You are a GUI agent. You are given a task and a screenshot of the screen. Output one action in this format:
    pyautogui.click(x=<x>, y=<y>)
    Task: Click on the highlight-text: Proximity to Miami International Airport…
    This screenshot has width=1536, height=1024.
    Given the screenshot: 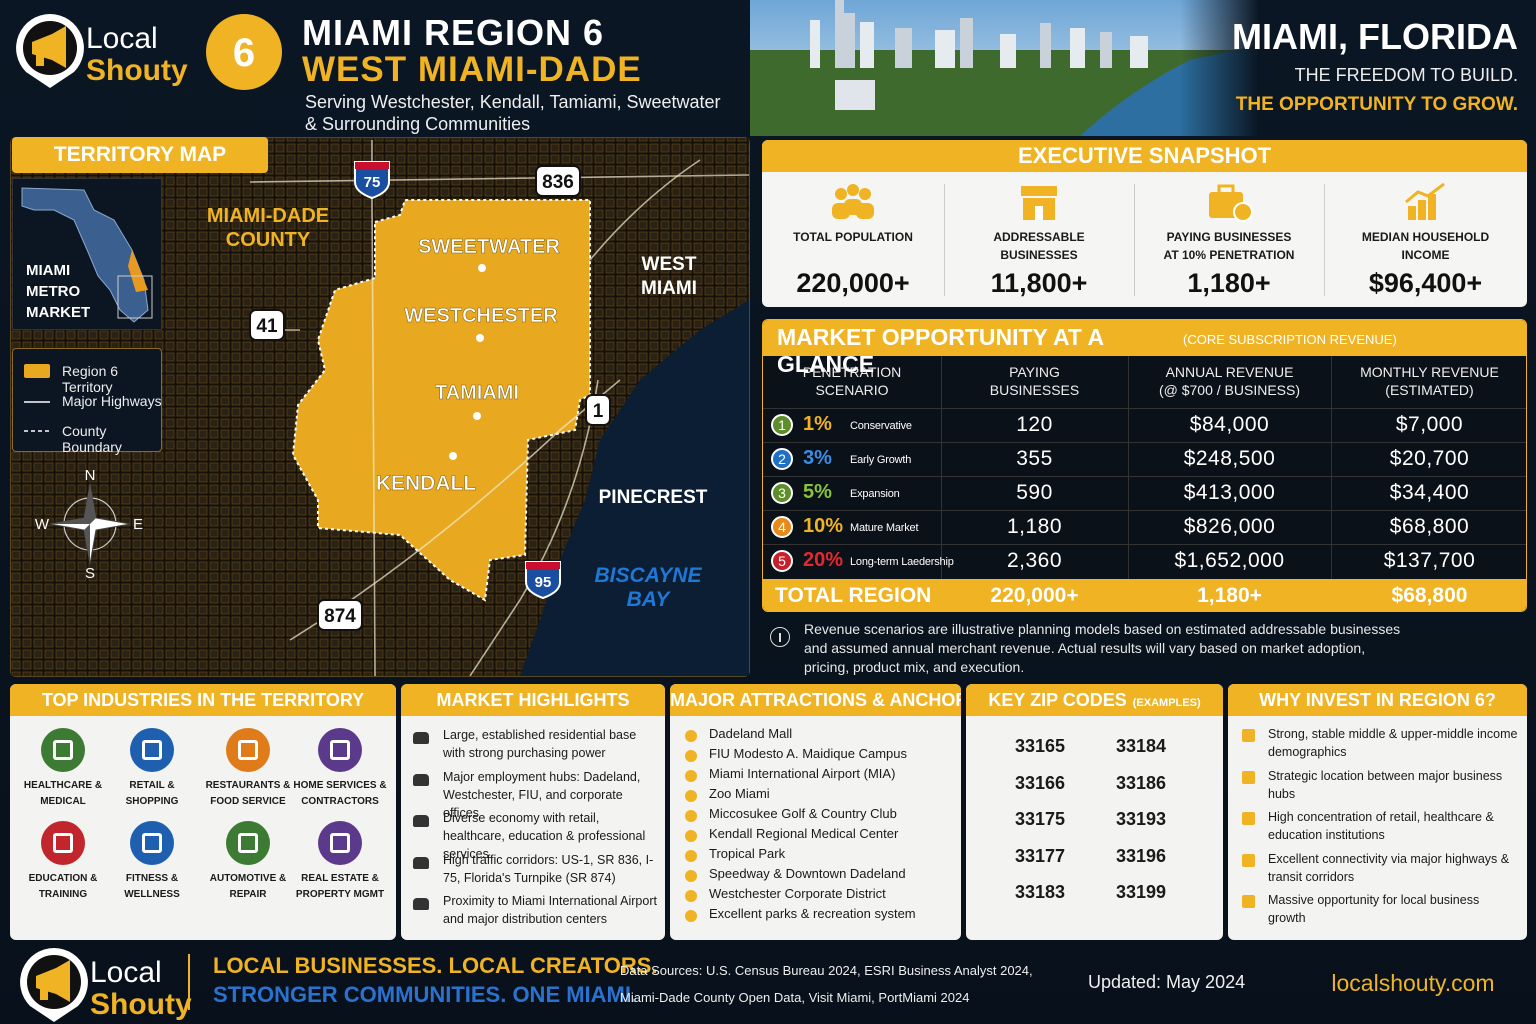 What is the action you would take?
    pyautogui.click(x=550, y=910)
    